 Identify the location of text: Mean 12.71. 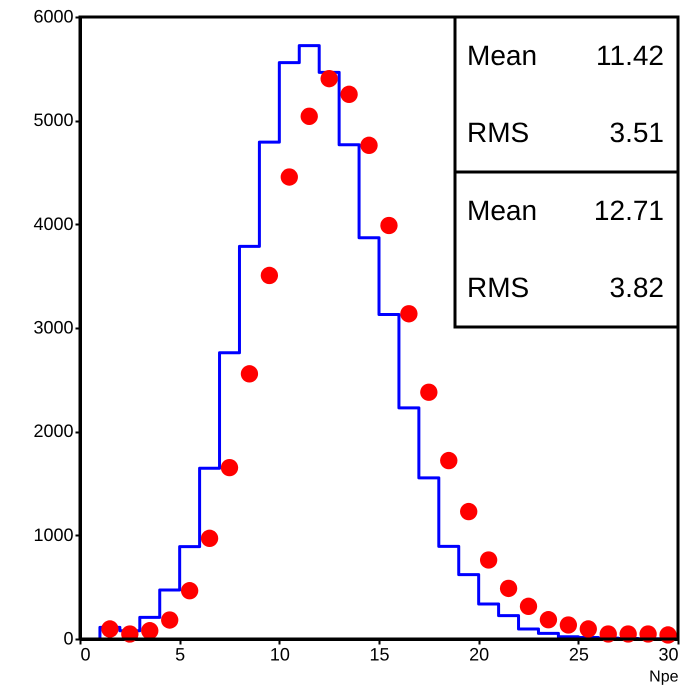
(565, 210).